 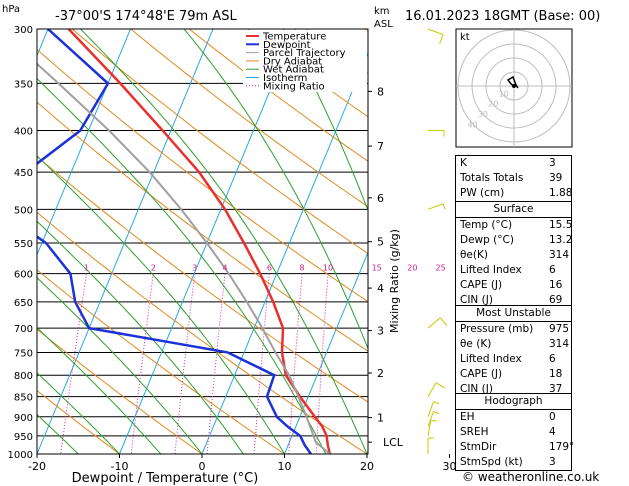 I want to click on pressure-tick-label: 300, so click(x=23, y=30).